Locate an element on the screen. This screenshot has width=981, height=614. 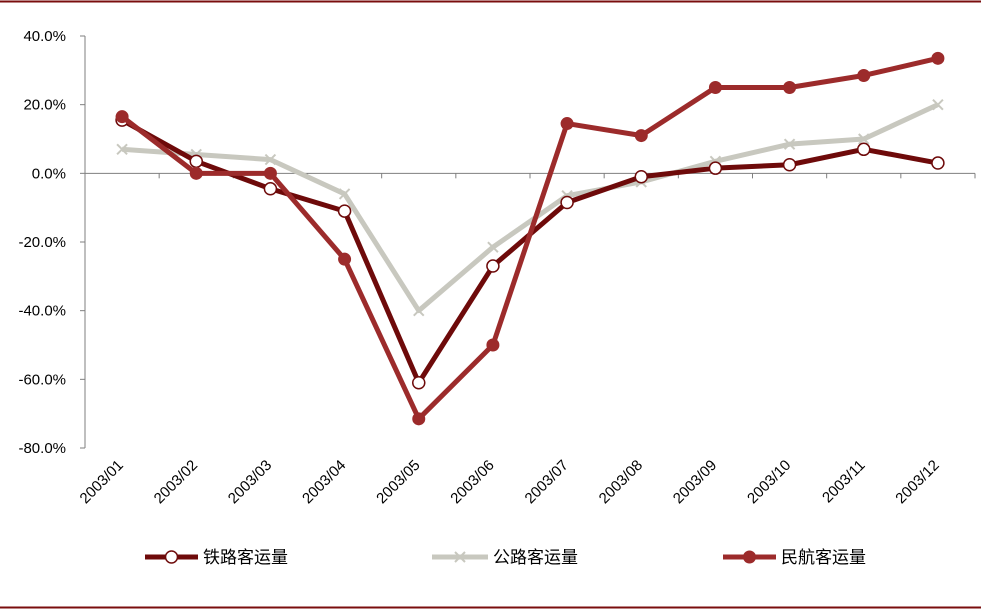
x-tick-label: 2003/02 is located at coordinates (176, 482).